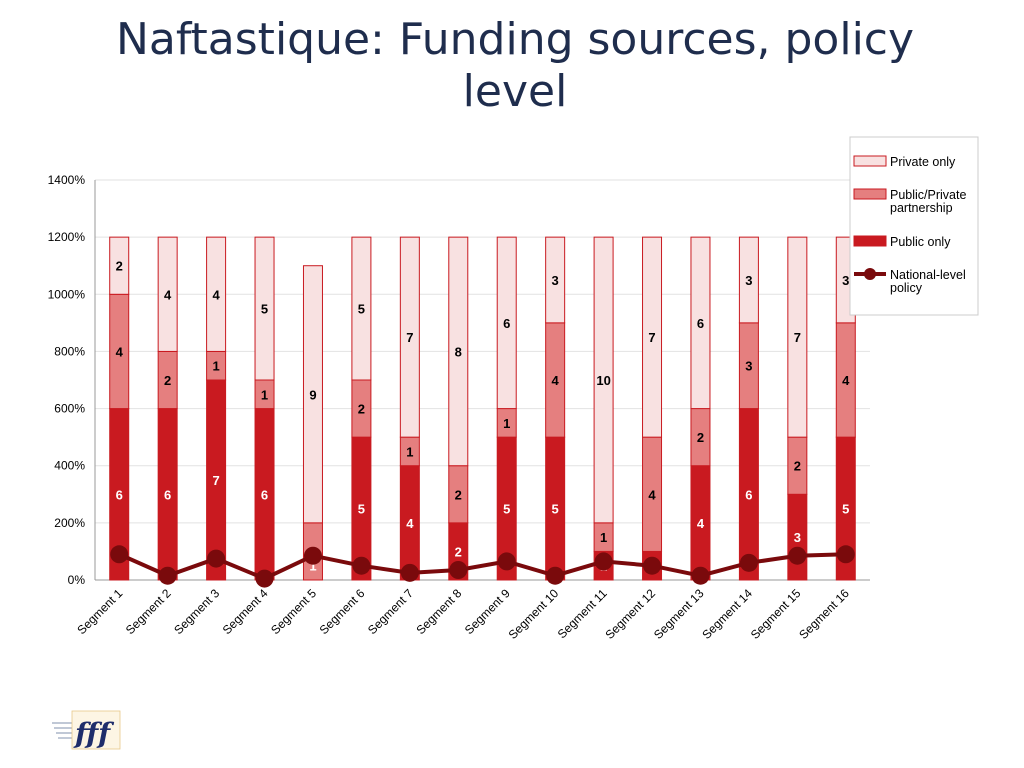 The height and width of the screenshot is (768, 1024). I want to click on legend-national-policy-marker, so click(870, 274).